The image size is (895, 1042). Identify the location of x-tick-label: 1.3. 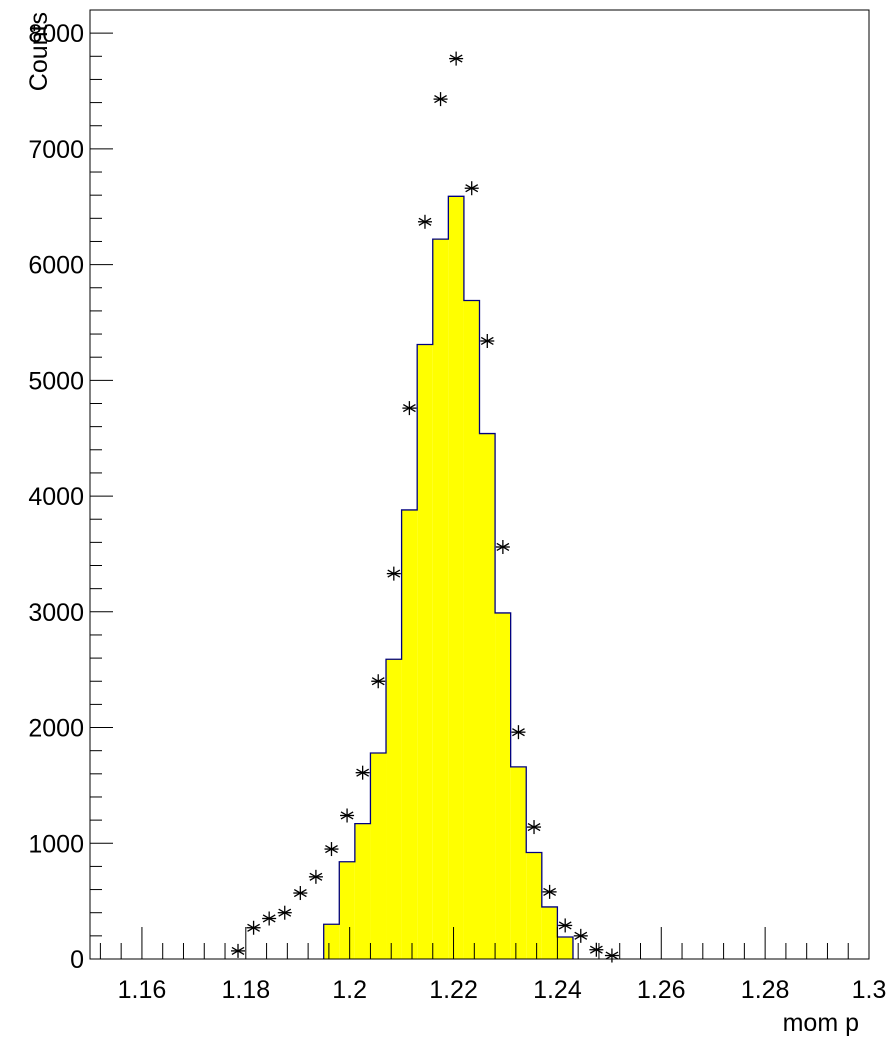
(869, 990).